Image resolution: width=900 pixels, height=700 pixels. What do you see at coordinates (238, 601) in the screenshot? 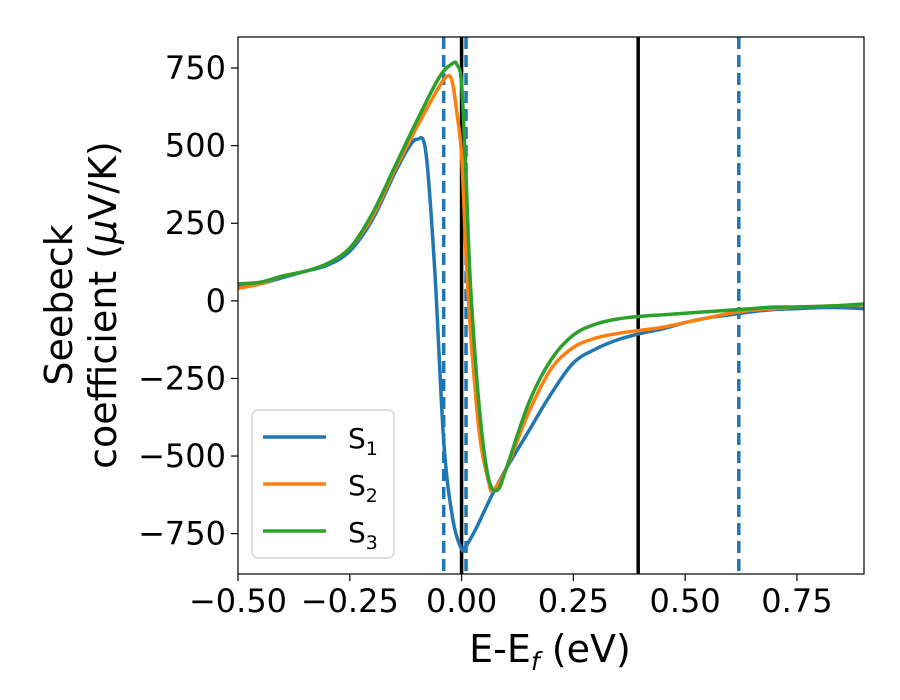
I see `x-tick-label: −0.50` at bounding box center [238, 601].